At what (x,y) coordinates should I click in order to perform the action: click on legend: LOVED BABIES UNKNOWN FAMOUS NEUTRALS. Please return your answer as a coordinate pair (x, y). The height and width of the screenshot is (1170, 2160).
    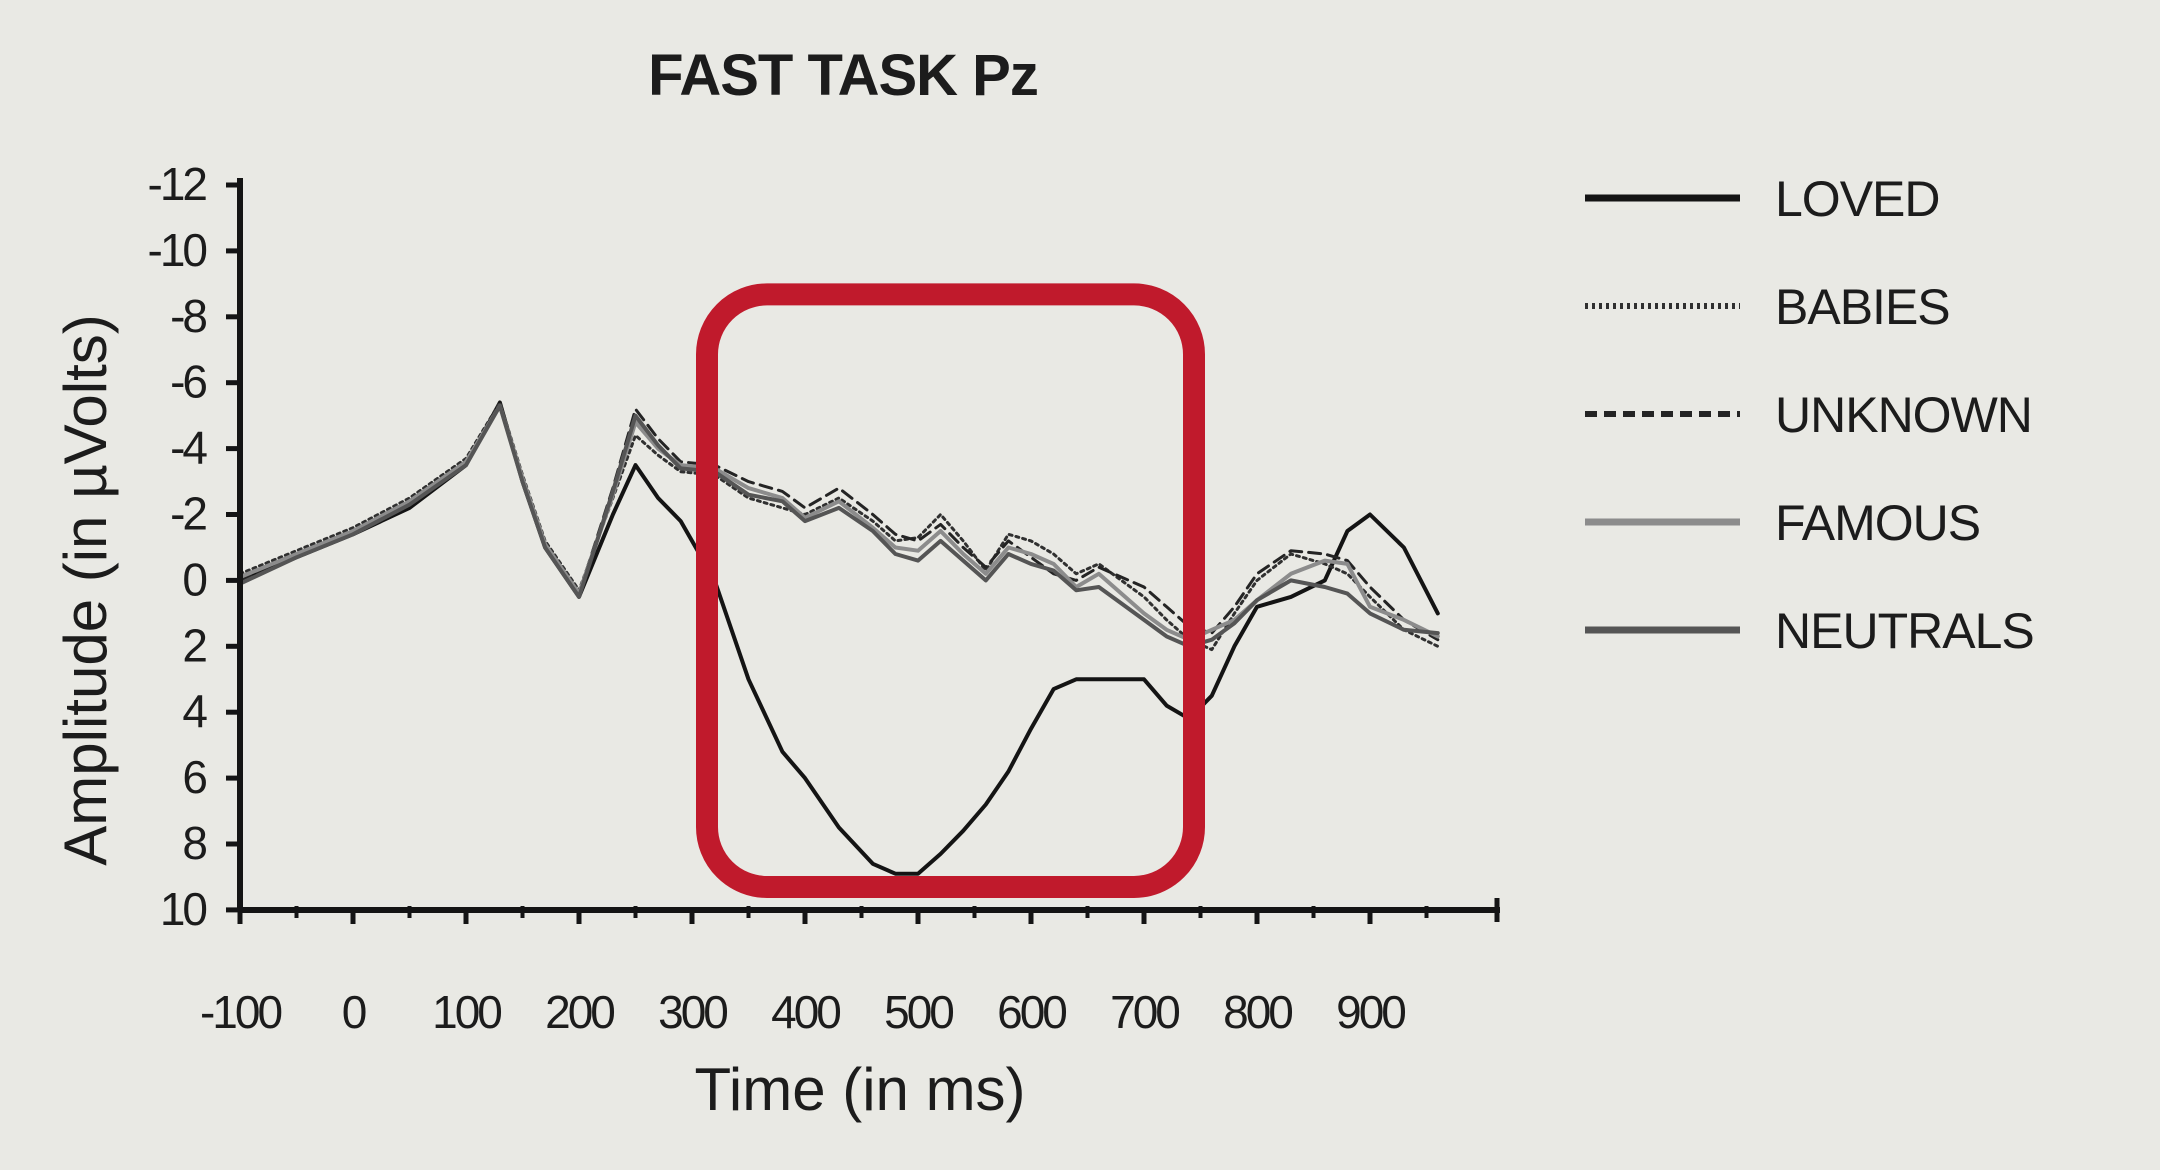
    Looking at the image, I should click on (1810, 415).